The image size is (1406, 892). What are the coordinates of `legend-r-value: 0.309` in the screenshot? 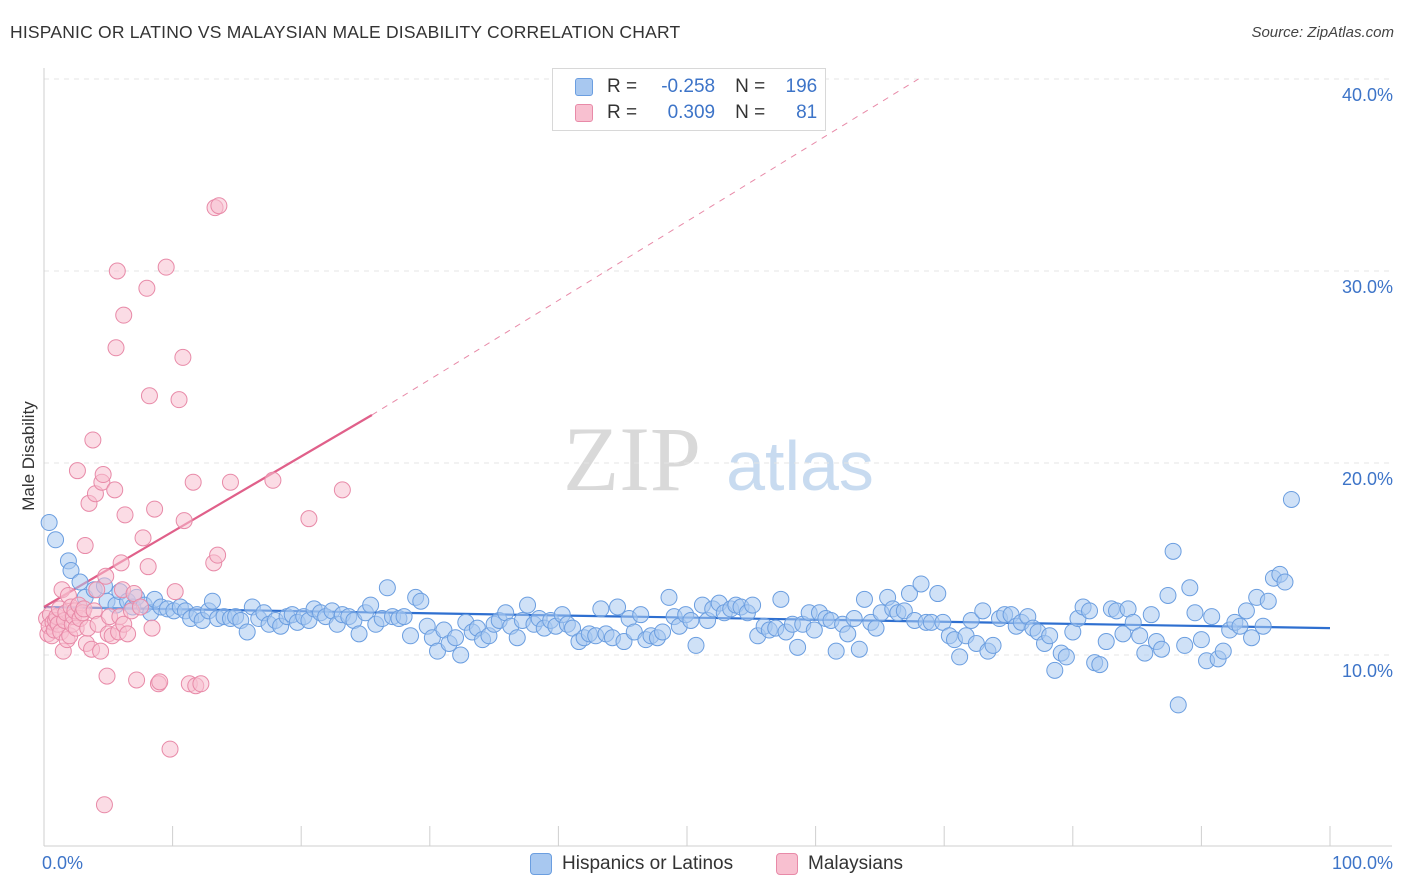 It's located at (691, 112).